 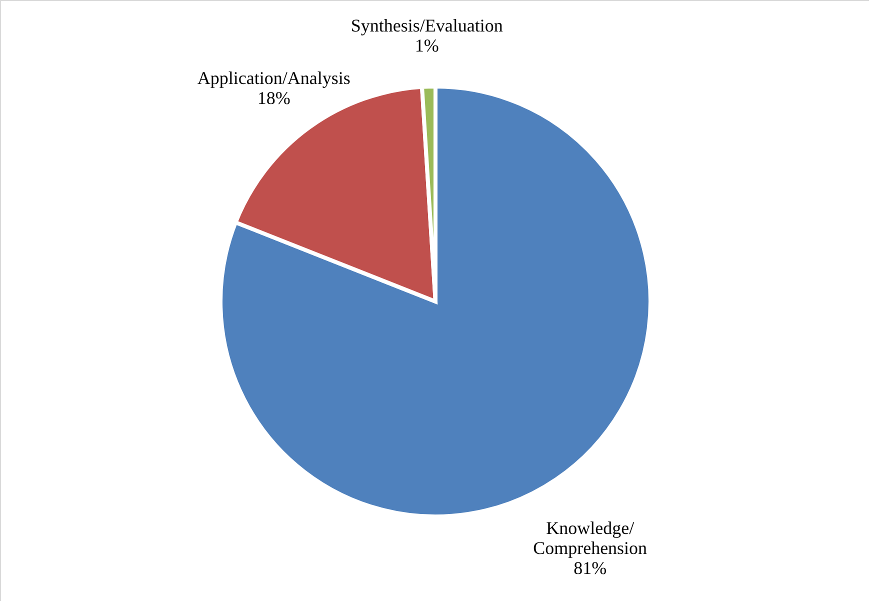 What do you see at coordinates (590, 538) in the screenshot?
I see `slice-label: Knowledge/Comprehension` at bounding box center [590, 538].